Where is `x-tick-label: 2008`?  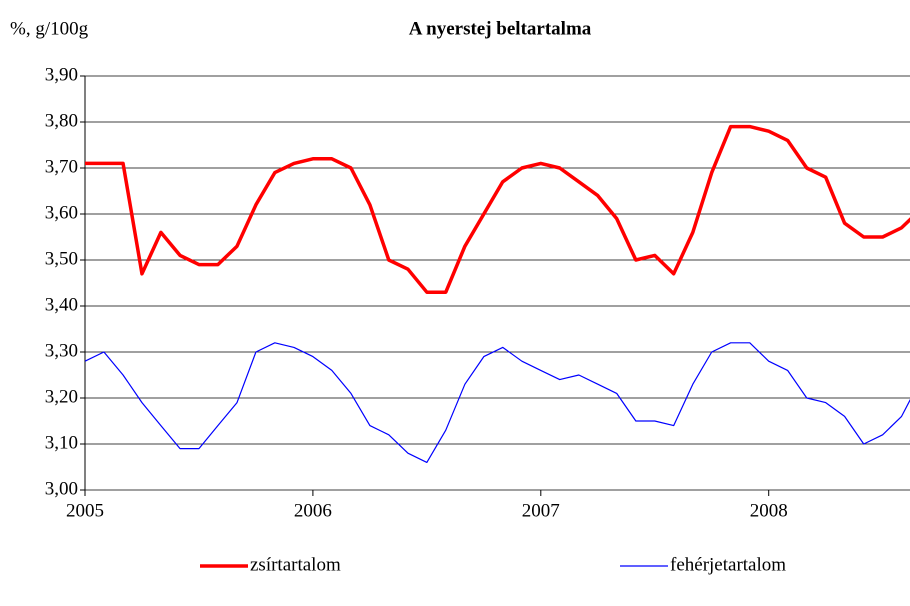 x-tick-label: 2008 is located at coordinates (769, 510).